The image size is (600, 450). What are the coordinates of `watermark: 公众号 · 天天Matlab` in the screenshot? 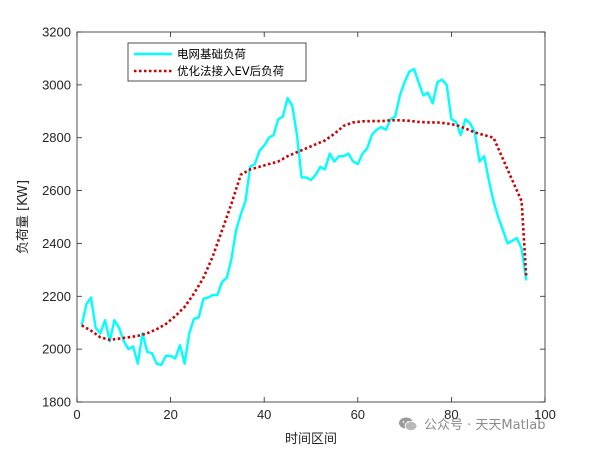 It's located at (472, 423).